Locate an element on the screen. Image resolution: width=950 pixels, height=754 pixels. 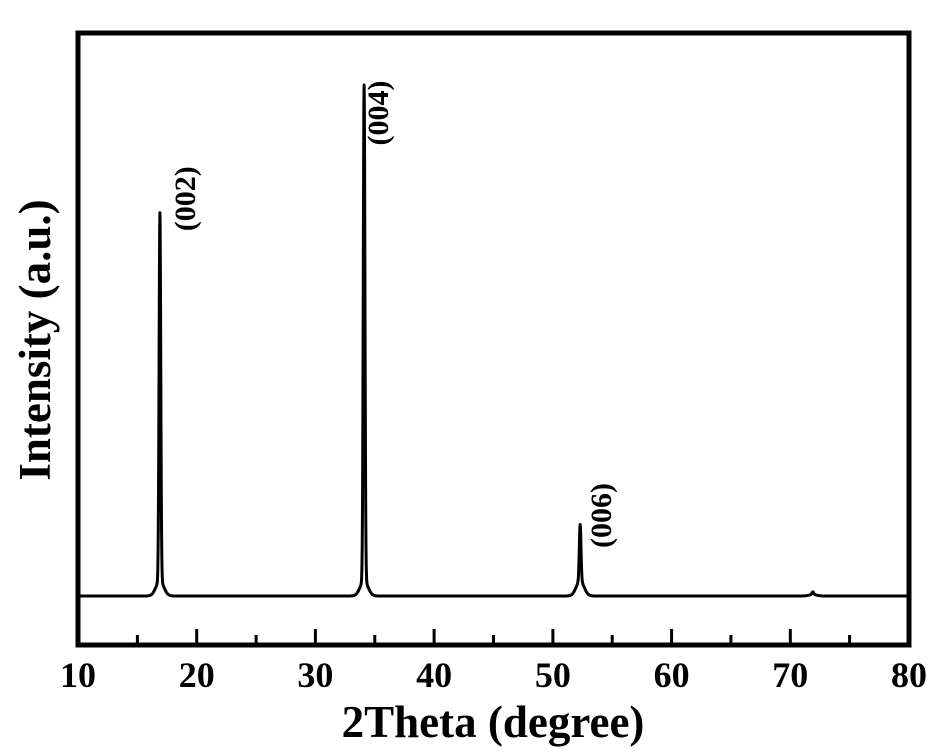
x-tick-label: 40 is located at coordinates (434, 675).